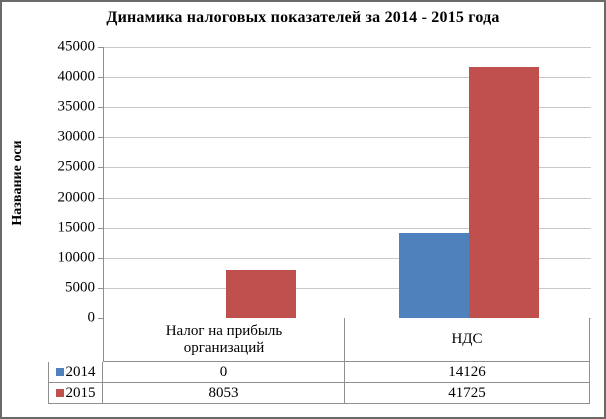 This screenshot has height=419, width=606. What do you see at coordinates (76, 227) in the screenshot?
I see `y-tick-label: 15000` at bounding box center [76, 227].